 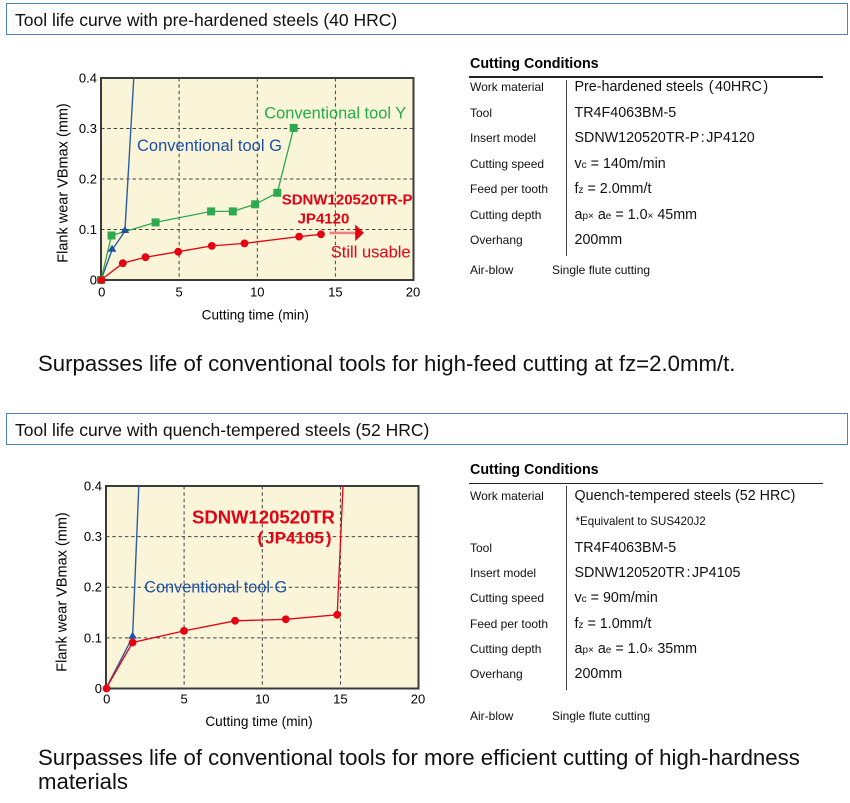 What do you see at coordinates (324, 218) in the screenshot?
I see `svg-text: JP4120` at bounding box center [324, 218].